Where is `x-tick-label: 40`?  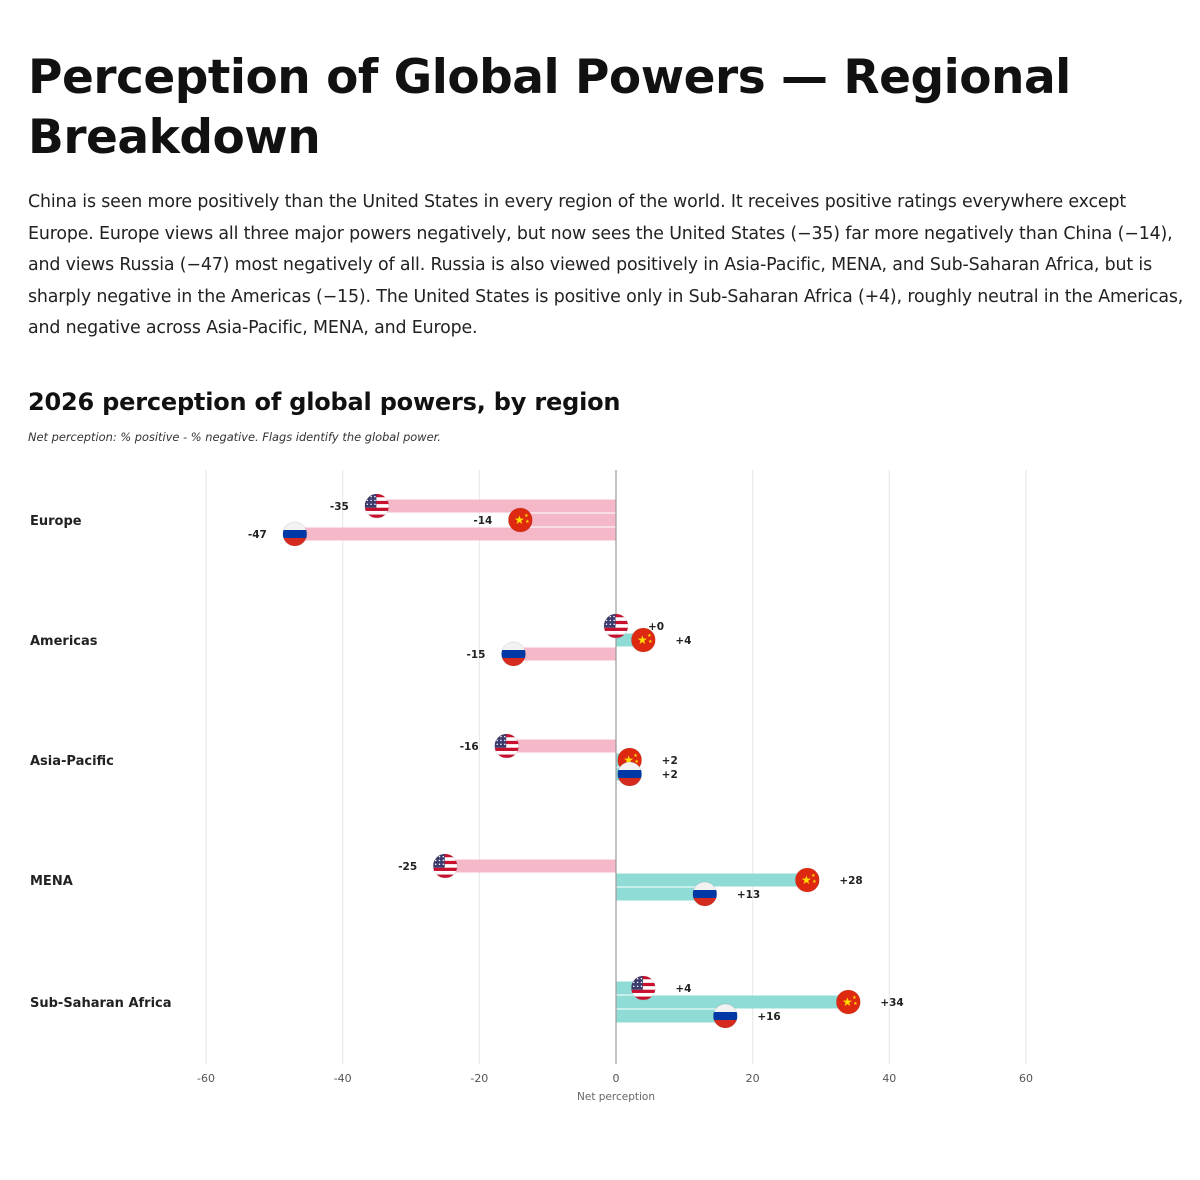 x-tick-label: 40 is located at coordinates (889, 1078).